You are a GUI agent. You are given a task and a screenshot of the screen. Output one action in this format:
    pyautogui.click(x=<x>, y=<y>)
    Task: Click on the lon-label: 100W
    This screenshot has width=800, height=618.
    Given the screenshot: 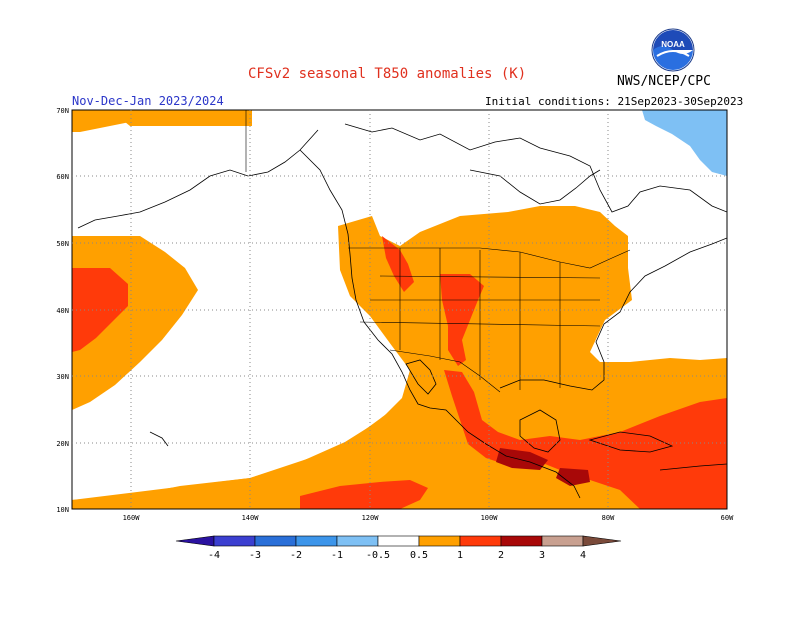 What is the action you would take?
    pyautogui.click(x=490, y=518)
    